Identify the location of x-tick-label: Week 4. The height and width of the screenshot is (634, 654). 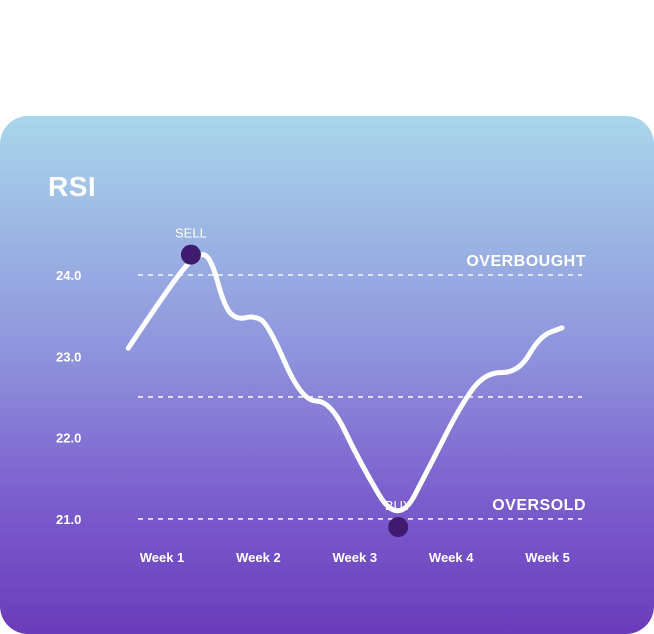
(451, 557).